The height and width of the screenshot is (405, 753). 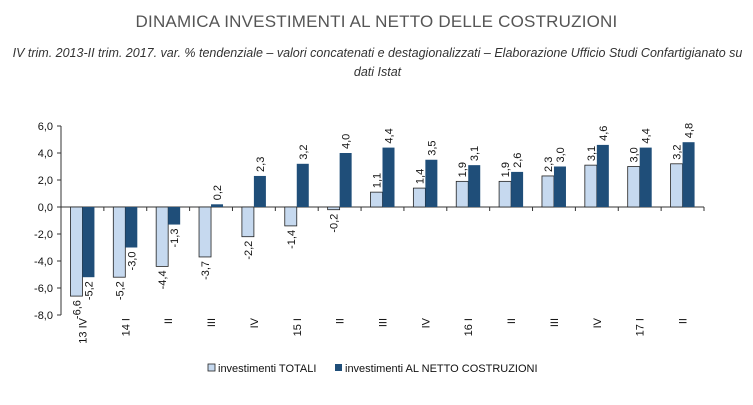 What do you see at coordinates (43, 235) in the screenshot?
I see `y-tick-label: -2,0` at bounding box center [43, 235].